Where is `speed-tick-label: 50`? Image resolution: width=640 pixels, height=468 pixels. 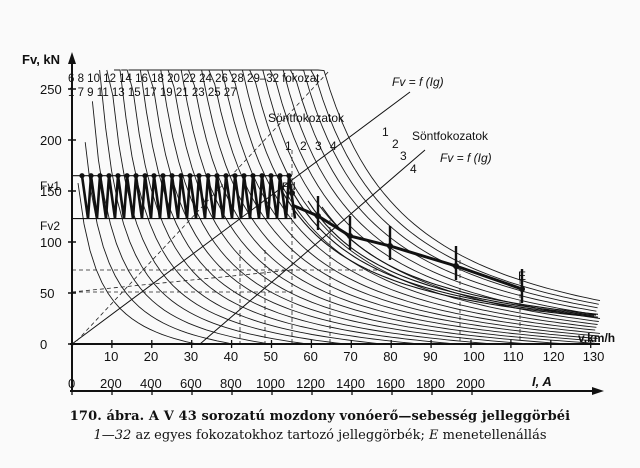
speed-tick-label: 50 is located at coordinates (271, 356).